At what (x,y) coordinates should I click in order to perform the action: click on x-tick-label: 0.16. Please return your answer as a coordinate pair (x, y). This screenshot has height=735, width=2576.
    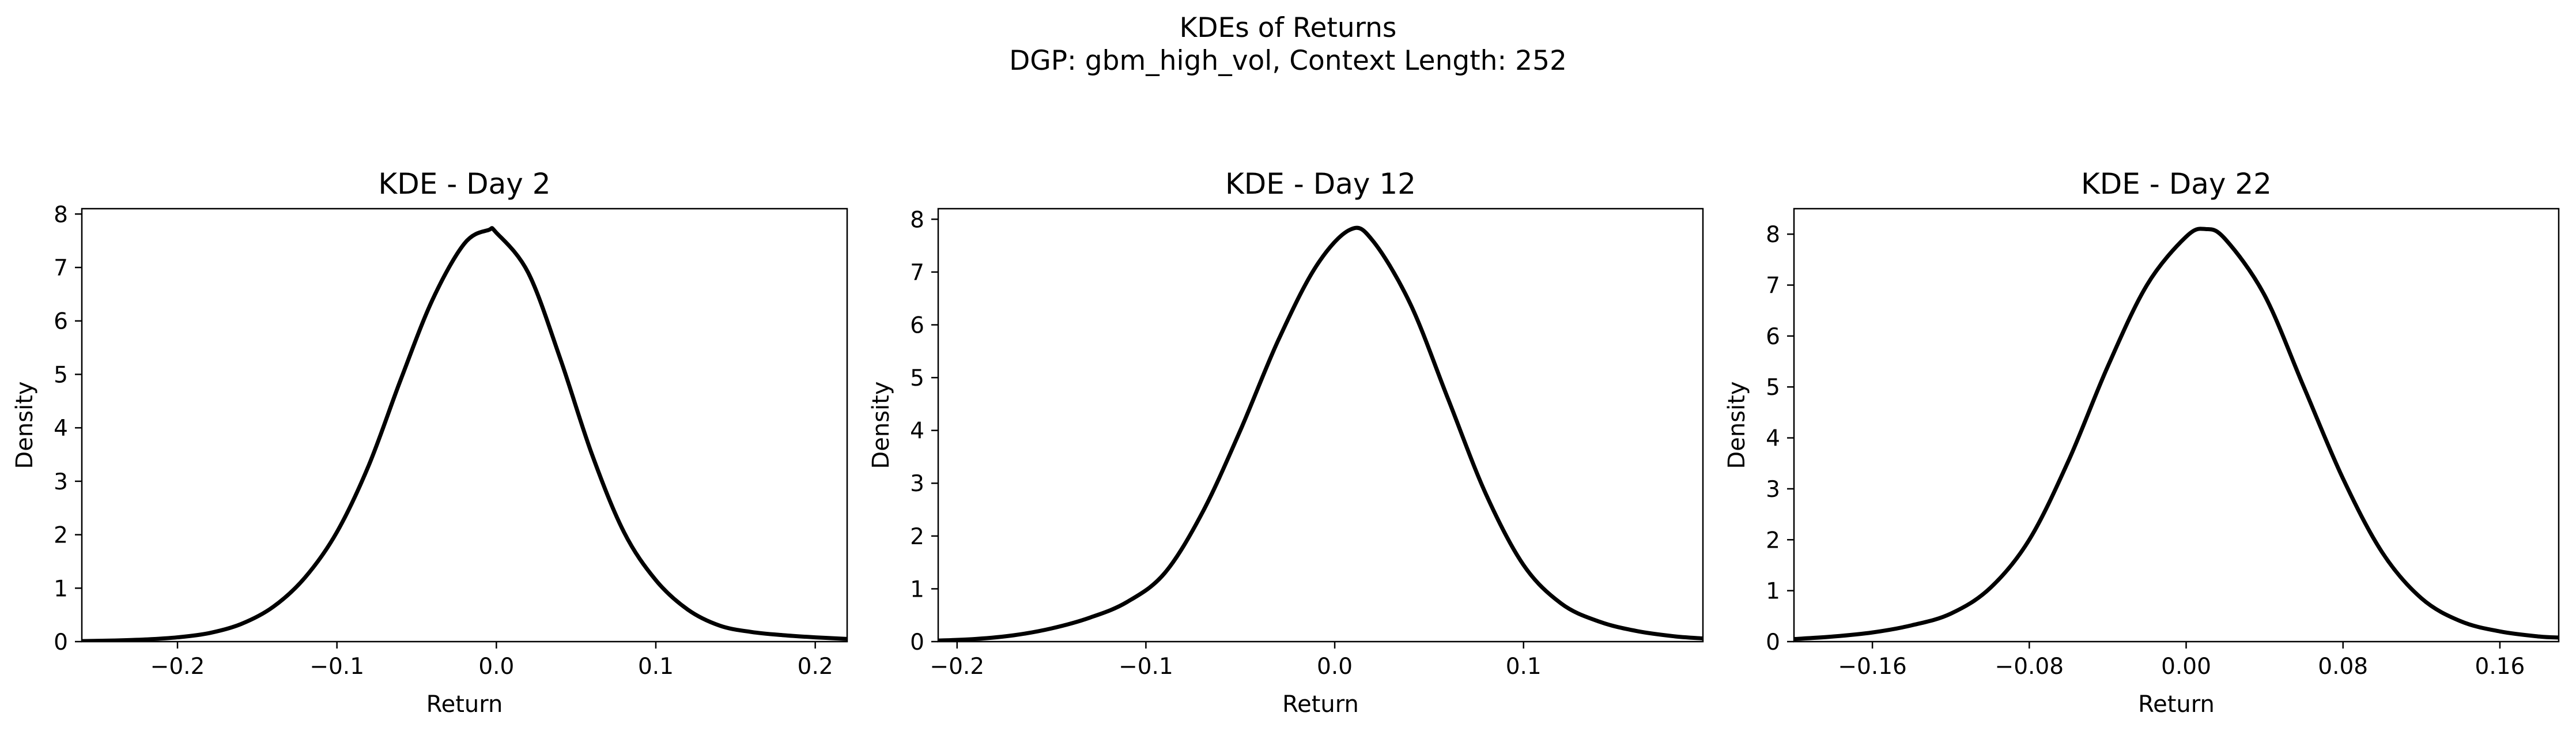
    Looking at the image, I should click on (2500, 667).